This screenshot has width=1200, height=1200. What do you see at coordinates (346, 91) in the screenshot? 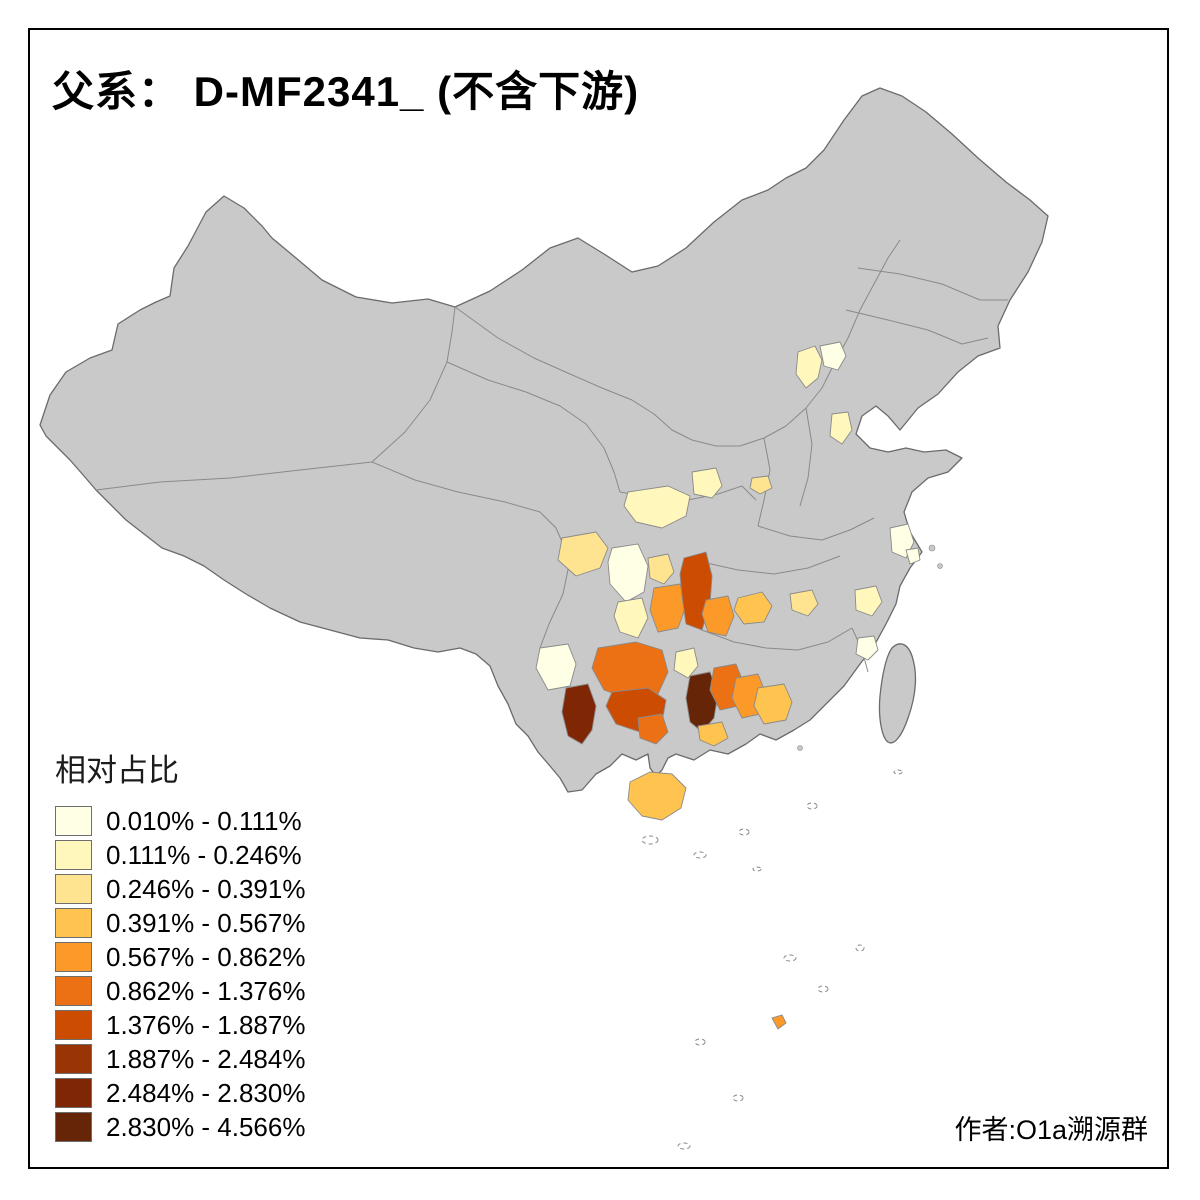
I see `page-title: 父系： D-MF2341_ (不含下游)` at bounding box center [346, 91].